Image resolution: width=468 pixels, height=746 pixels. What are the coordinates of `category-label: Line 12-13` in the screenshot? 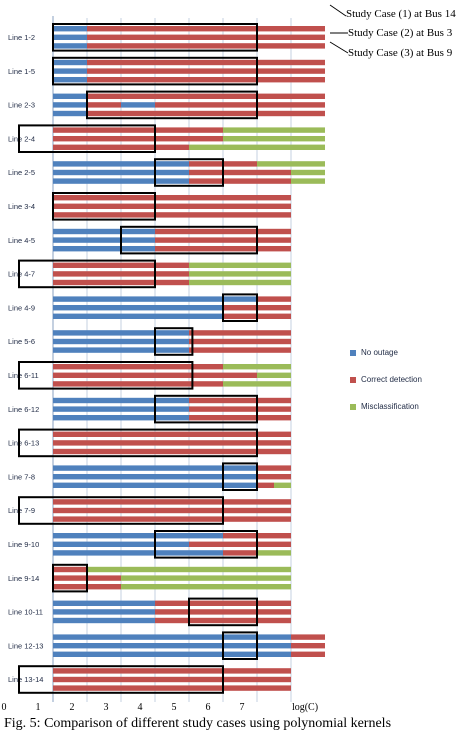 It's located at (25, 645).